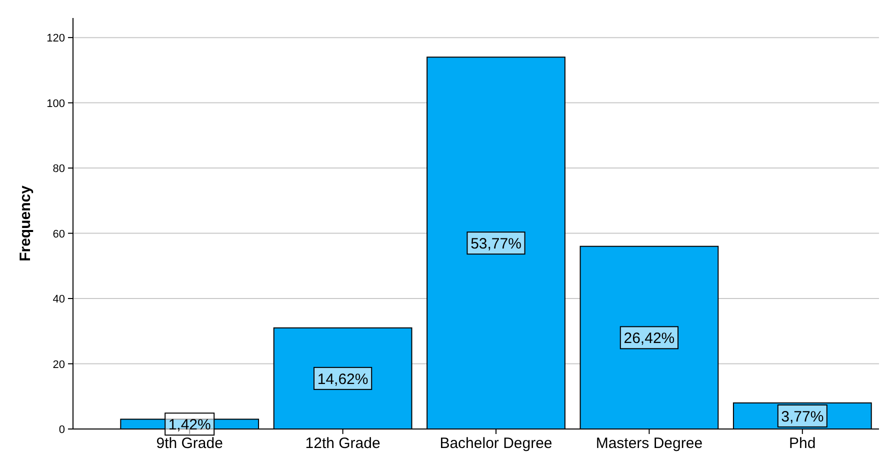  Describe the element at coordinates (649, 339) in the screenshot. I see `annotation: 26,42%` at that location.